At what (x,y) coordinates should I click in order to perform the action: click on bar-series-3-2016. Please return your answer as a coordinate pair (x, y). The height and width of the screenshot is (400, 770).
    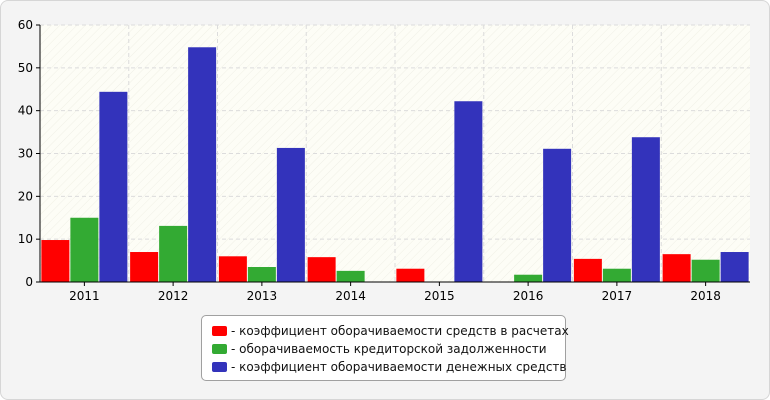
    Looking at the image, I should click on (557, 215).